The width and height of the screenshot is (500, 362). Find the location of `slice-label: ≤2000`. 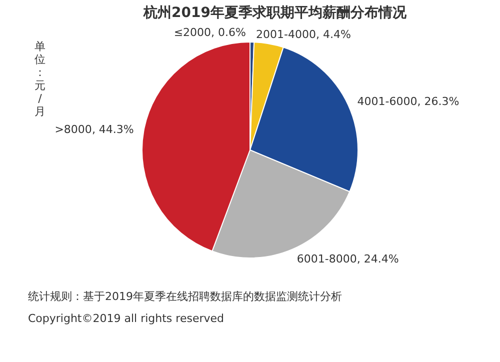

slice-label: ≤2000 is located at coordinates (193, 32).